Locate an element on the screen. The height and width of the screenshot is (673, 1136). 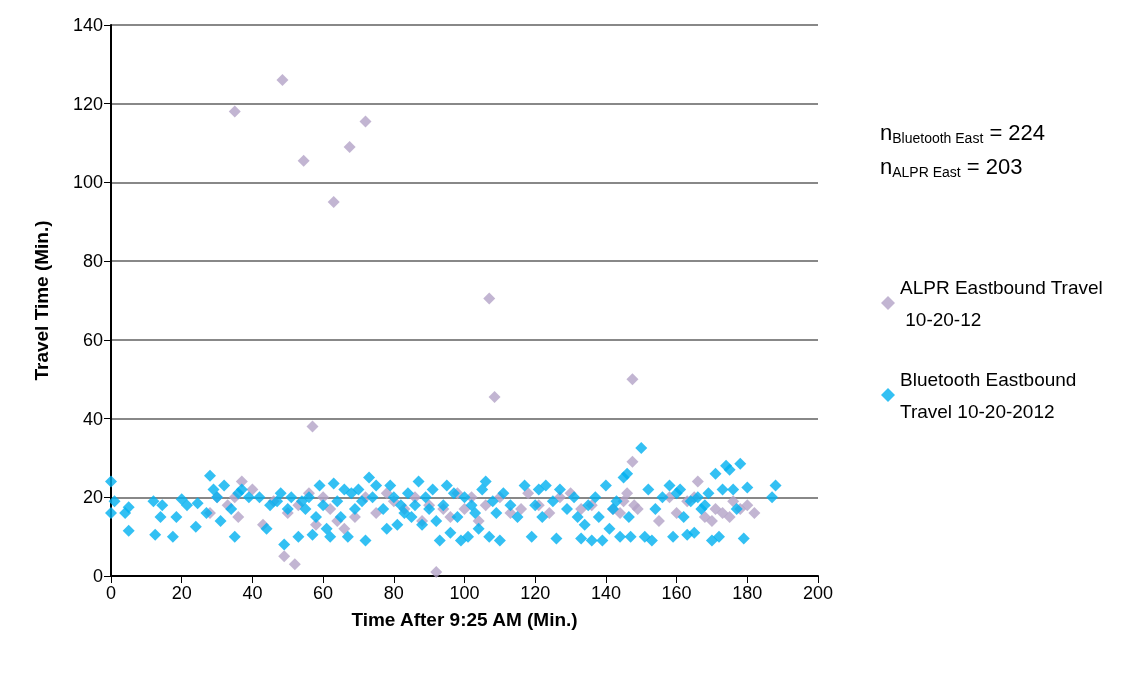
x-tick-label: 100 is located at coordinates (464, 593).